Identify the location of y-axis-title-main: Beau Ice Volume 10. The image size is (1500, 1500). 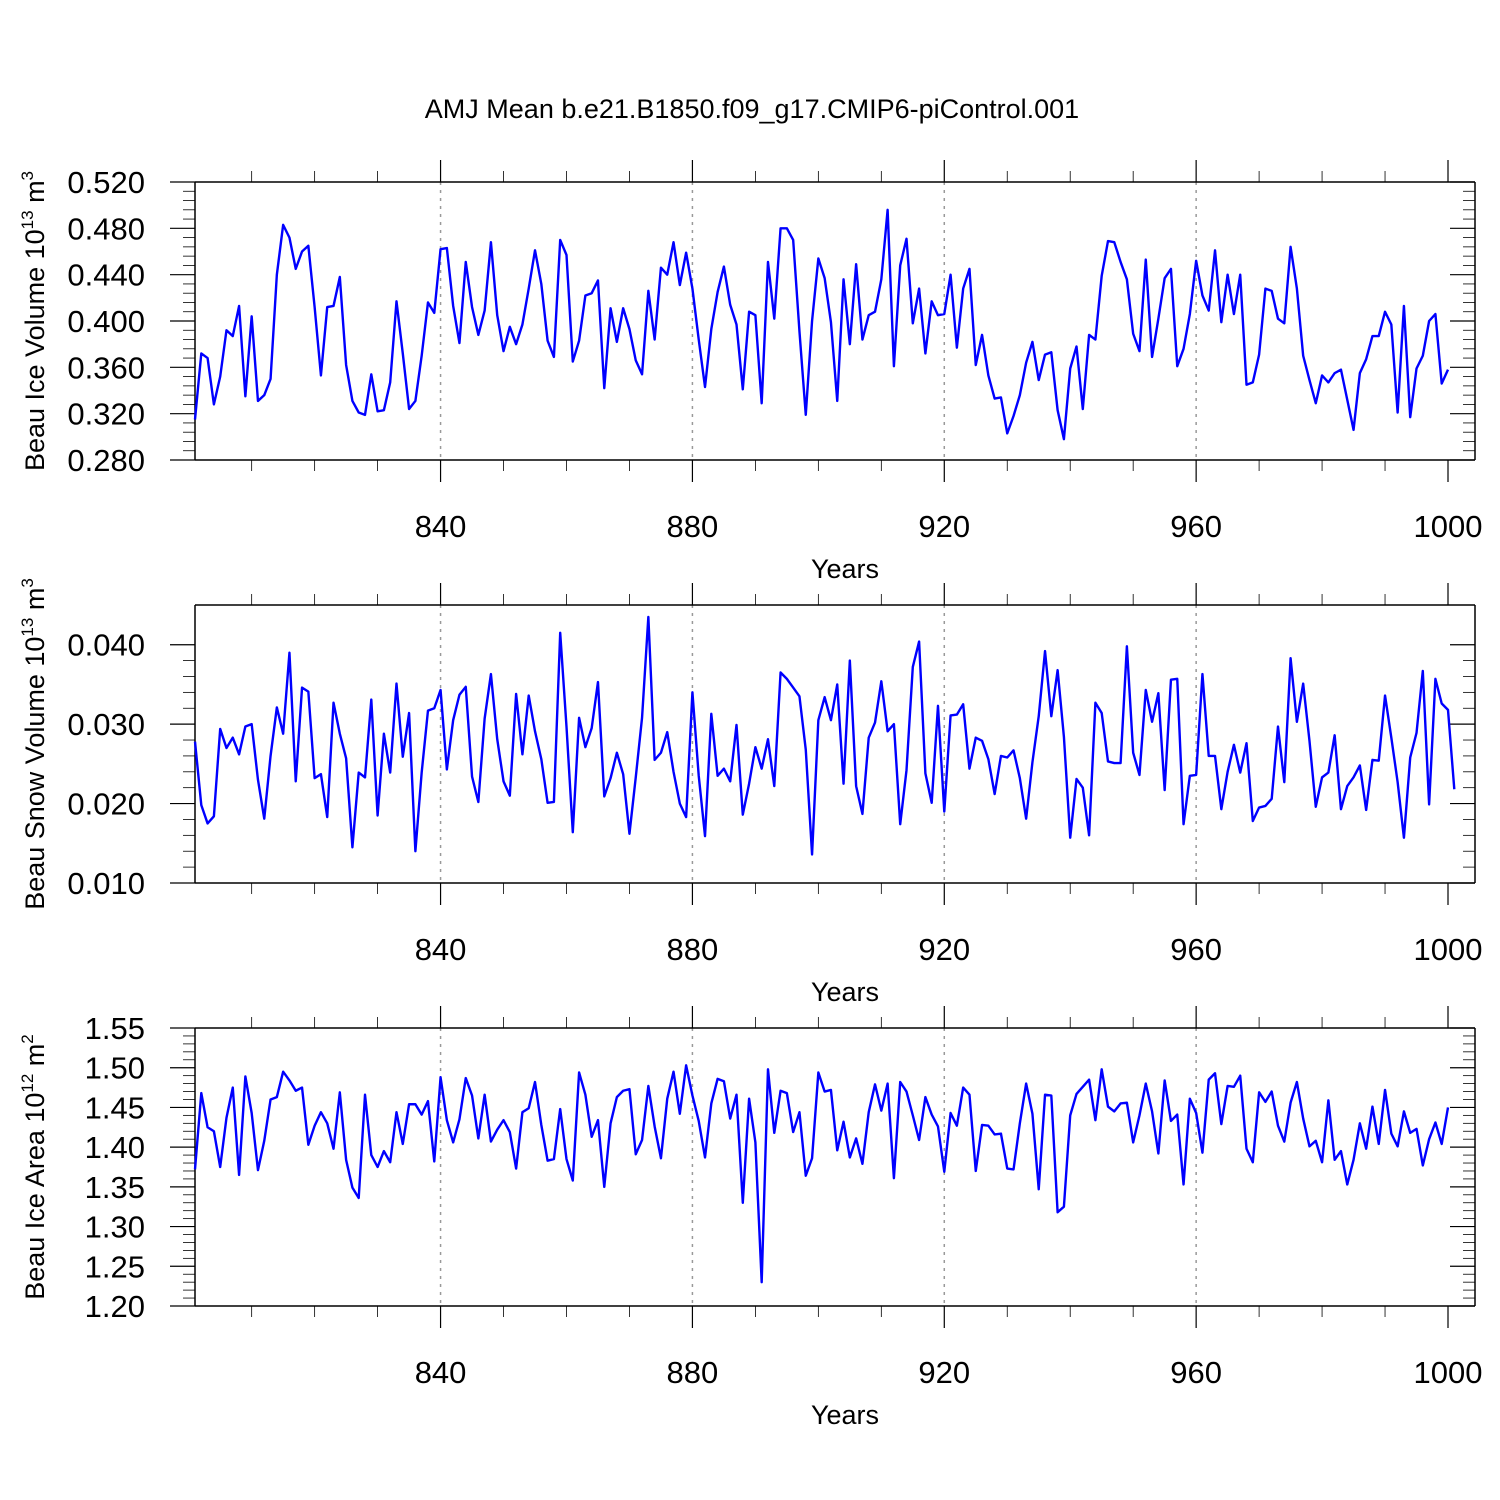
(35, 350).